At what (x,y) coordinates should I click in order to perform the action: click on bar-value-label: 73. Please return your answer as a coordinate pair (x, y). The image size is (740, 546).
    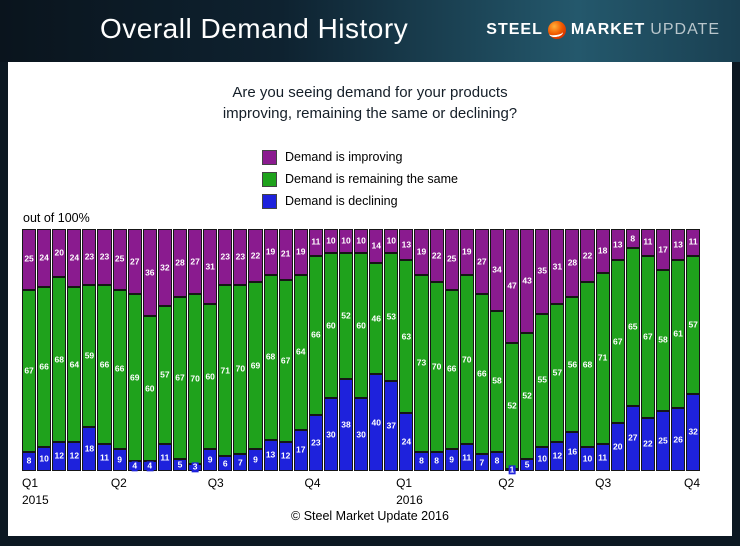
    Looking at the image, I should click on (421, 362).